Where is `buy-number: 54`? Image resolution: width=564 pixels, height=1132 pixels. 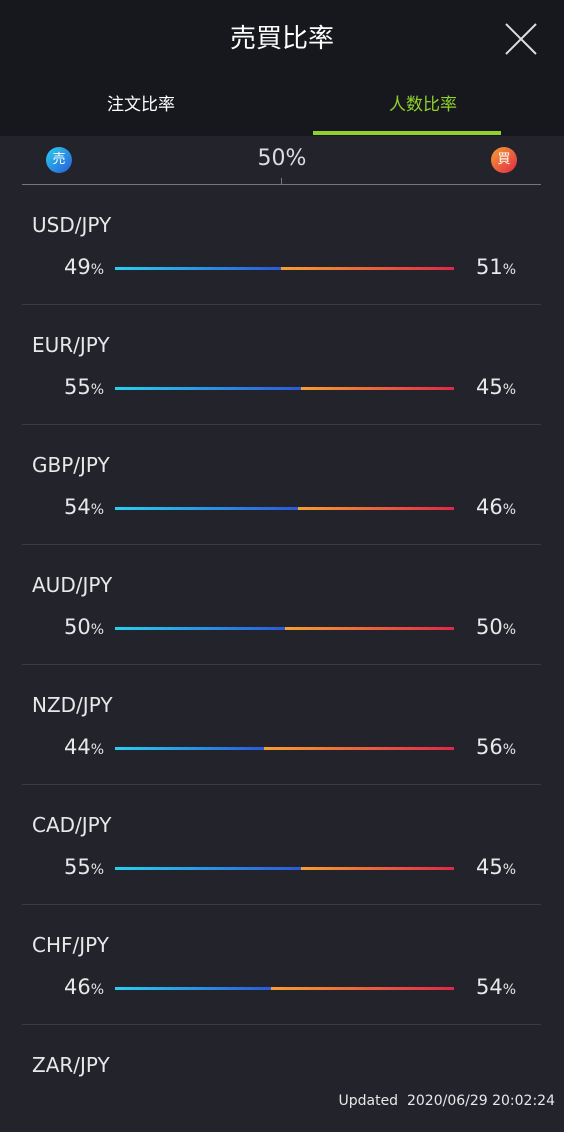 buy-number: 54 is located at coordinates (489, 987).